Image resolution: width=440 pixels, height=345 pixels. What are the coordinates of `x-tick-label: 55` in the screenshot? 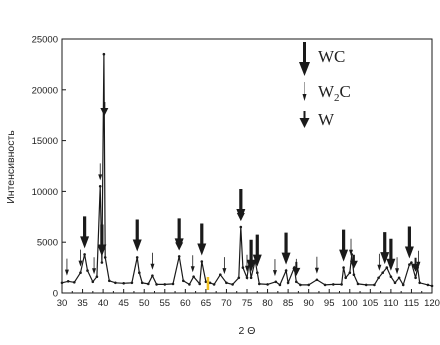 It's located at (164, 303).